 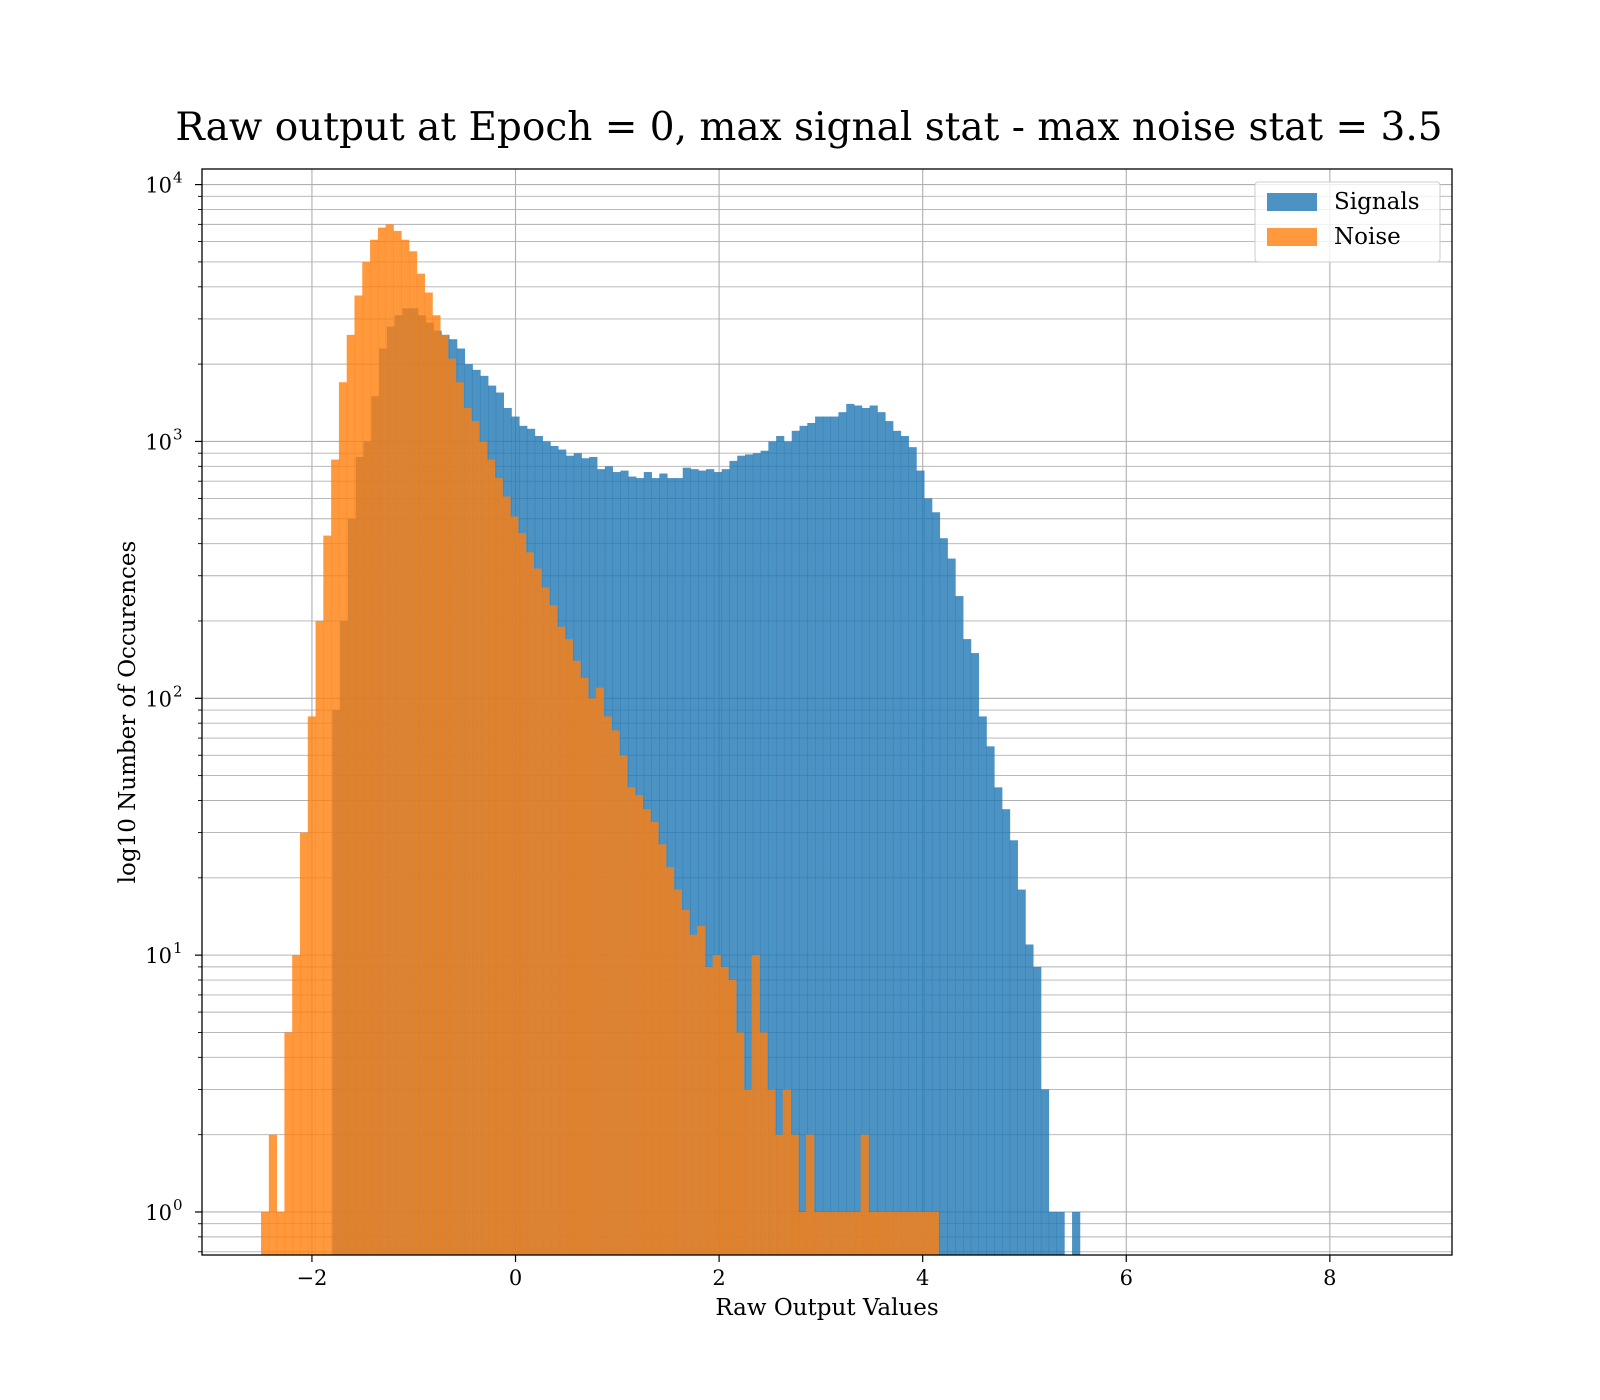 I want to click on x-tick-label: 8, so click(x=1329, y=1278).